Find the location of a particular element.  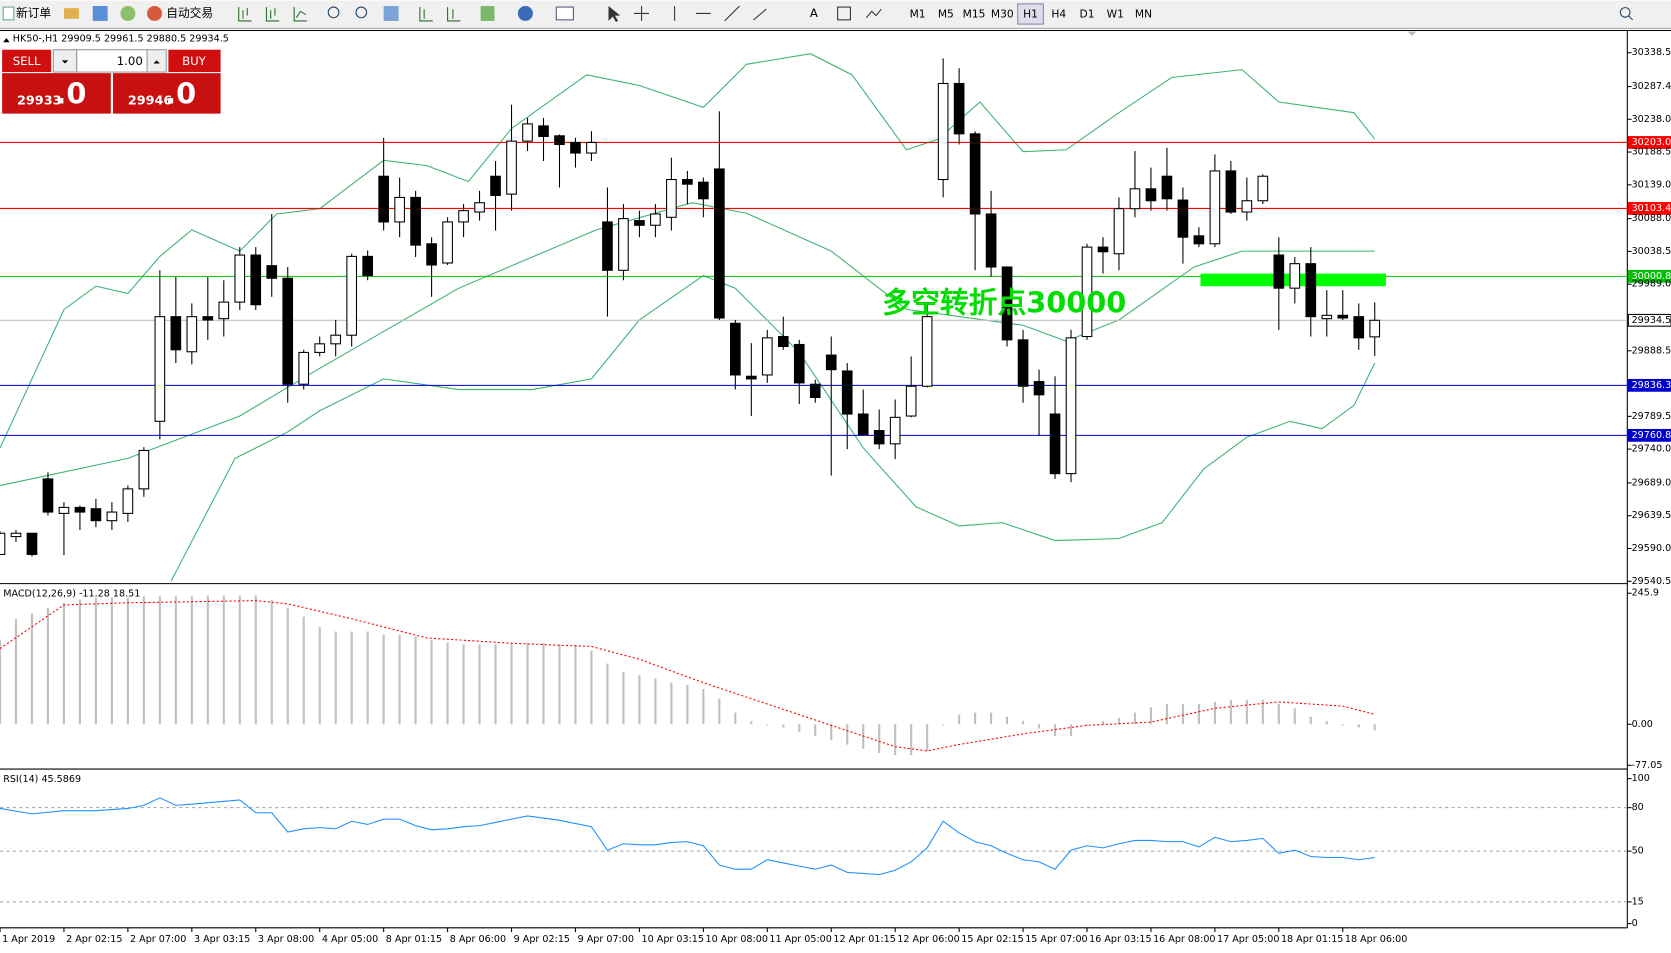

x-tick-label: 16 Apr 03:15 is located at coordinates (1120, 939).